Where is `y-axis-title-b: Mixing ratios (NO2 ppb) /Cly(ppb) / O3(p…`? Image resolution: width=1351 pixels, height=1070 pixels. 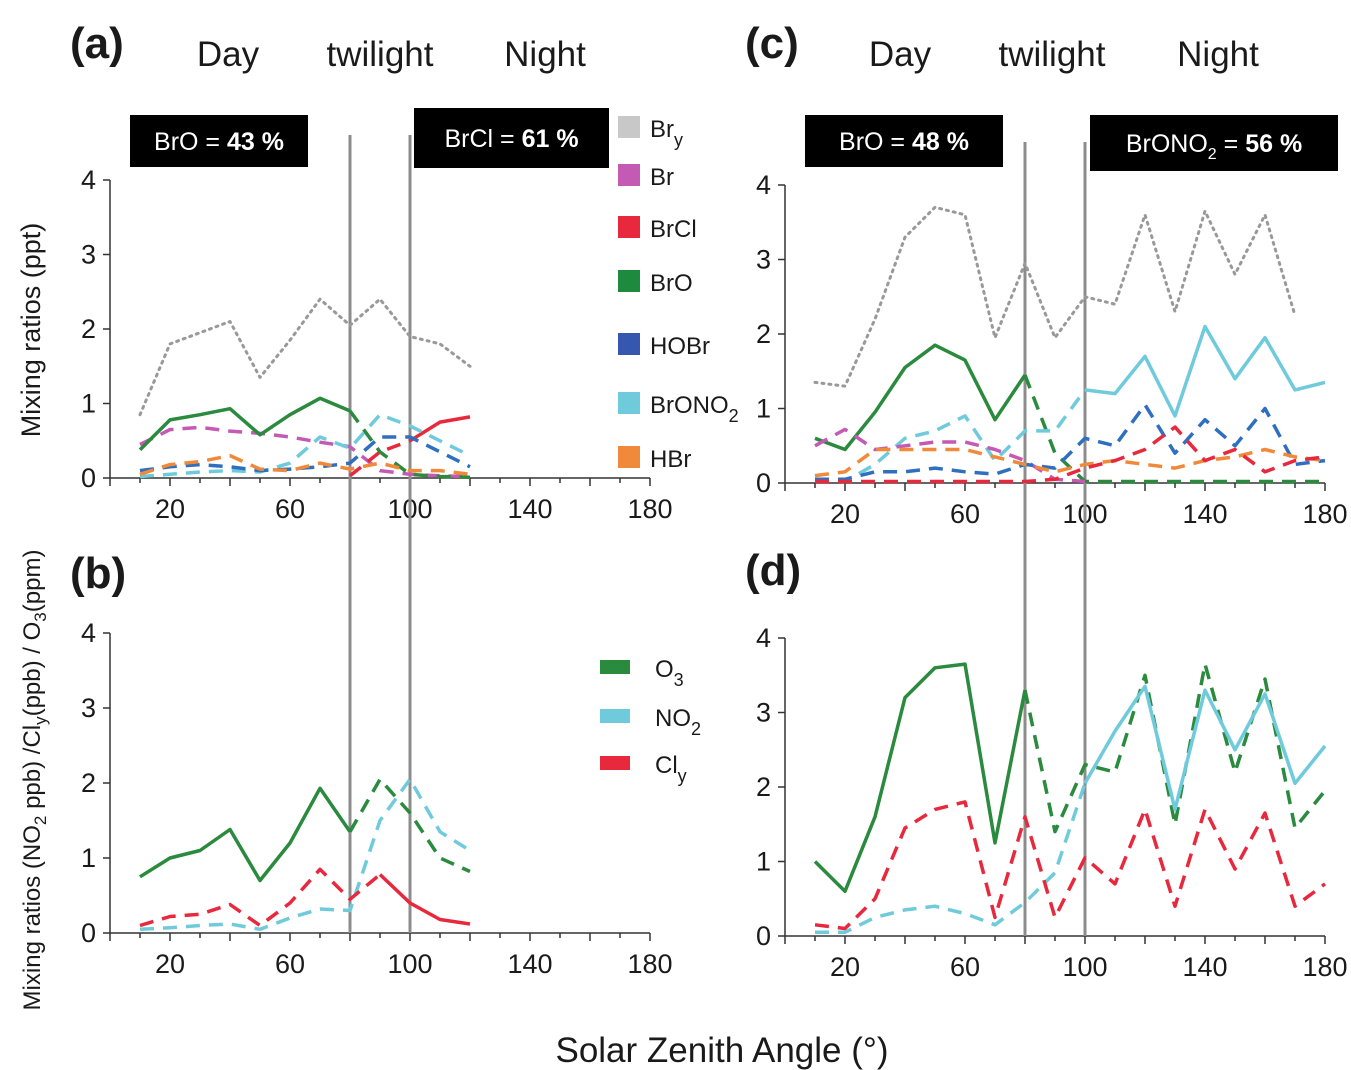
y-axis-title-b: Mixing ratios (NO2 ppb) /Cly(ppb) / O3(p… is located at coordinates (34, 780).